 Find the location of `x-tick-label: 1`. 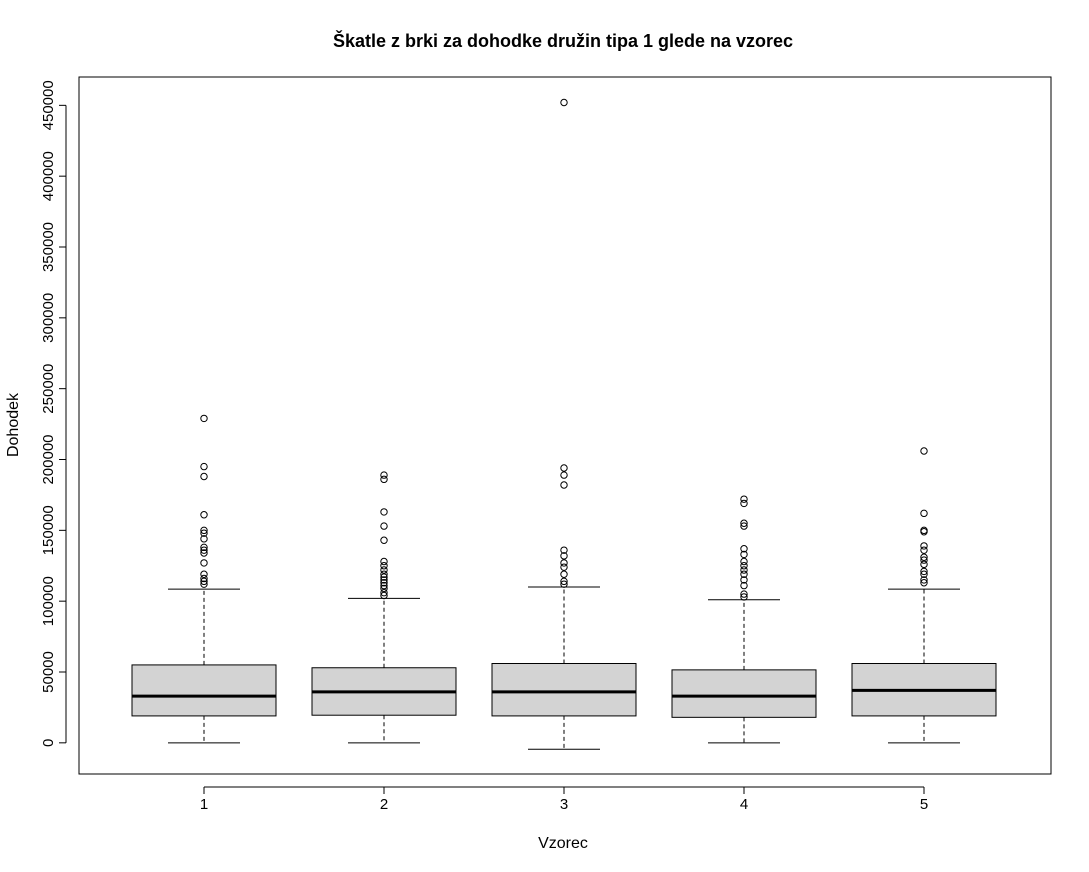

x-tick-label: 1 is located at coordinates (204, 804).